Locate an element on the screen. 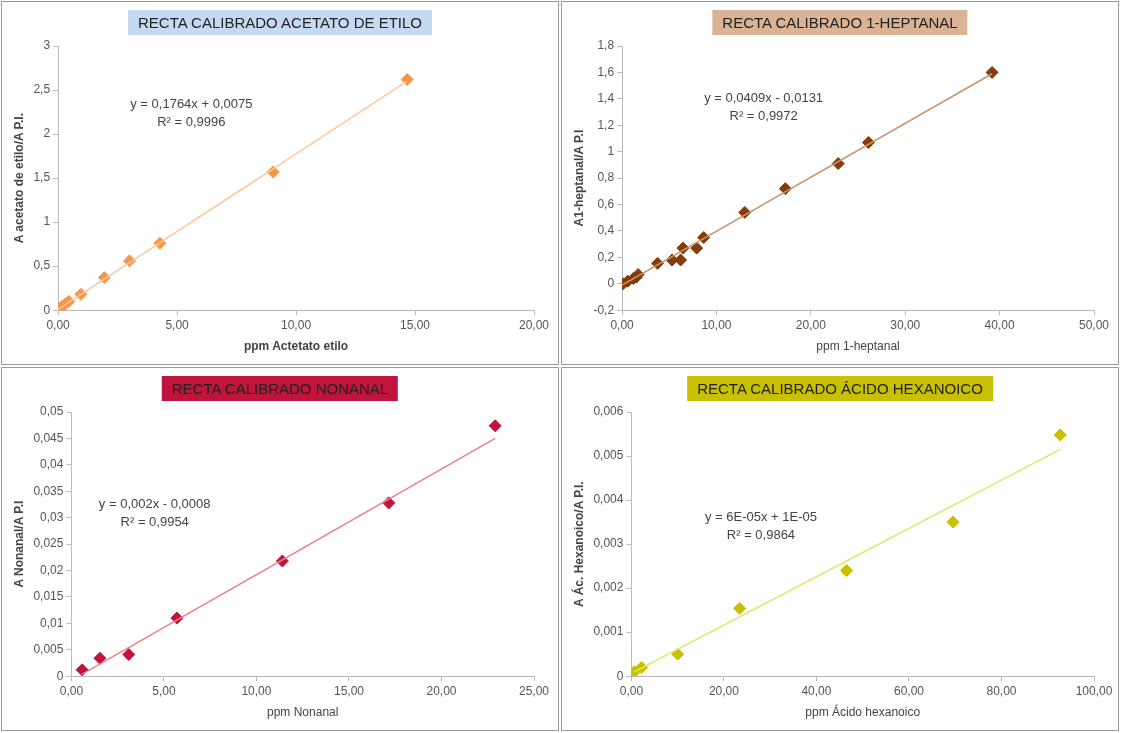 Image resolution: width=1121 pixels, height=733 pixels. annotation: y = 0,0409x - 0,0131 is located at coordinates (764, 98).